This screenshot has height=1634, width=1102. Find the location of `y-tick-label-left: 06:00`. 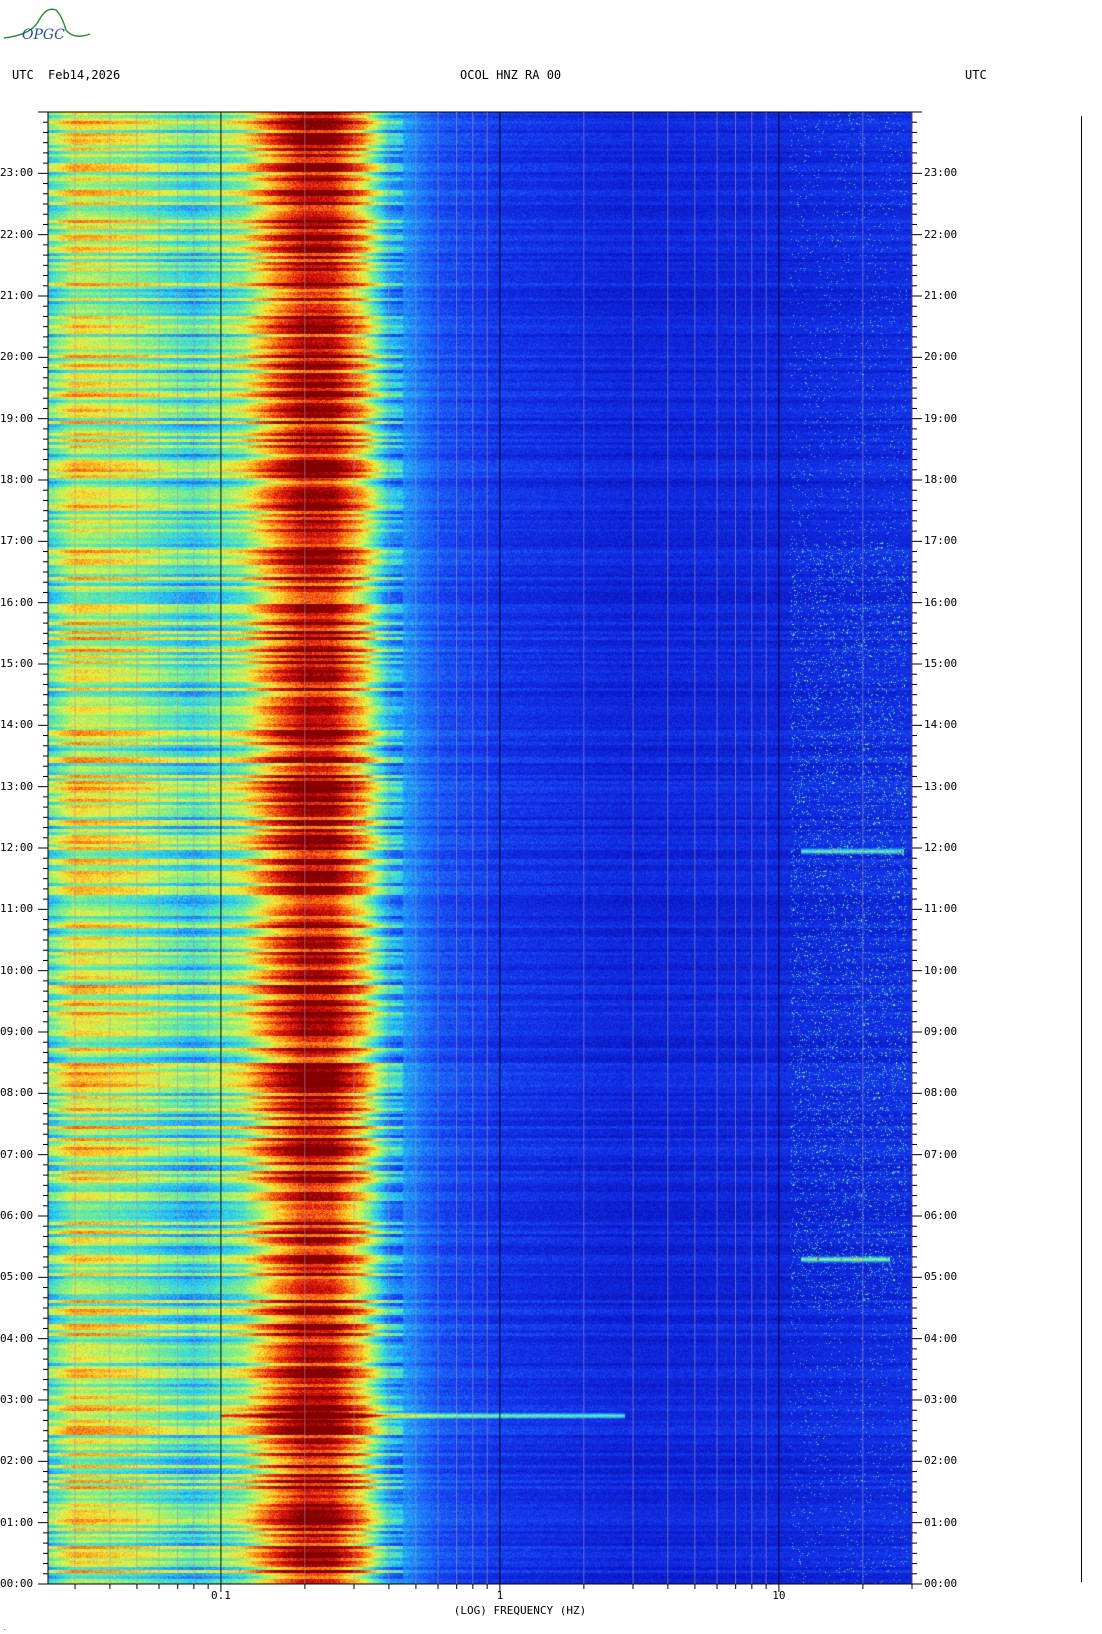

y-tick-label-left: 06:00 is located at coordinates (17, 1215).